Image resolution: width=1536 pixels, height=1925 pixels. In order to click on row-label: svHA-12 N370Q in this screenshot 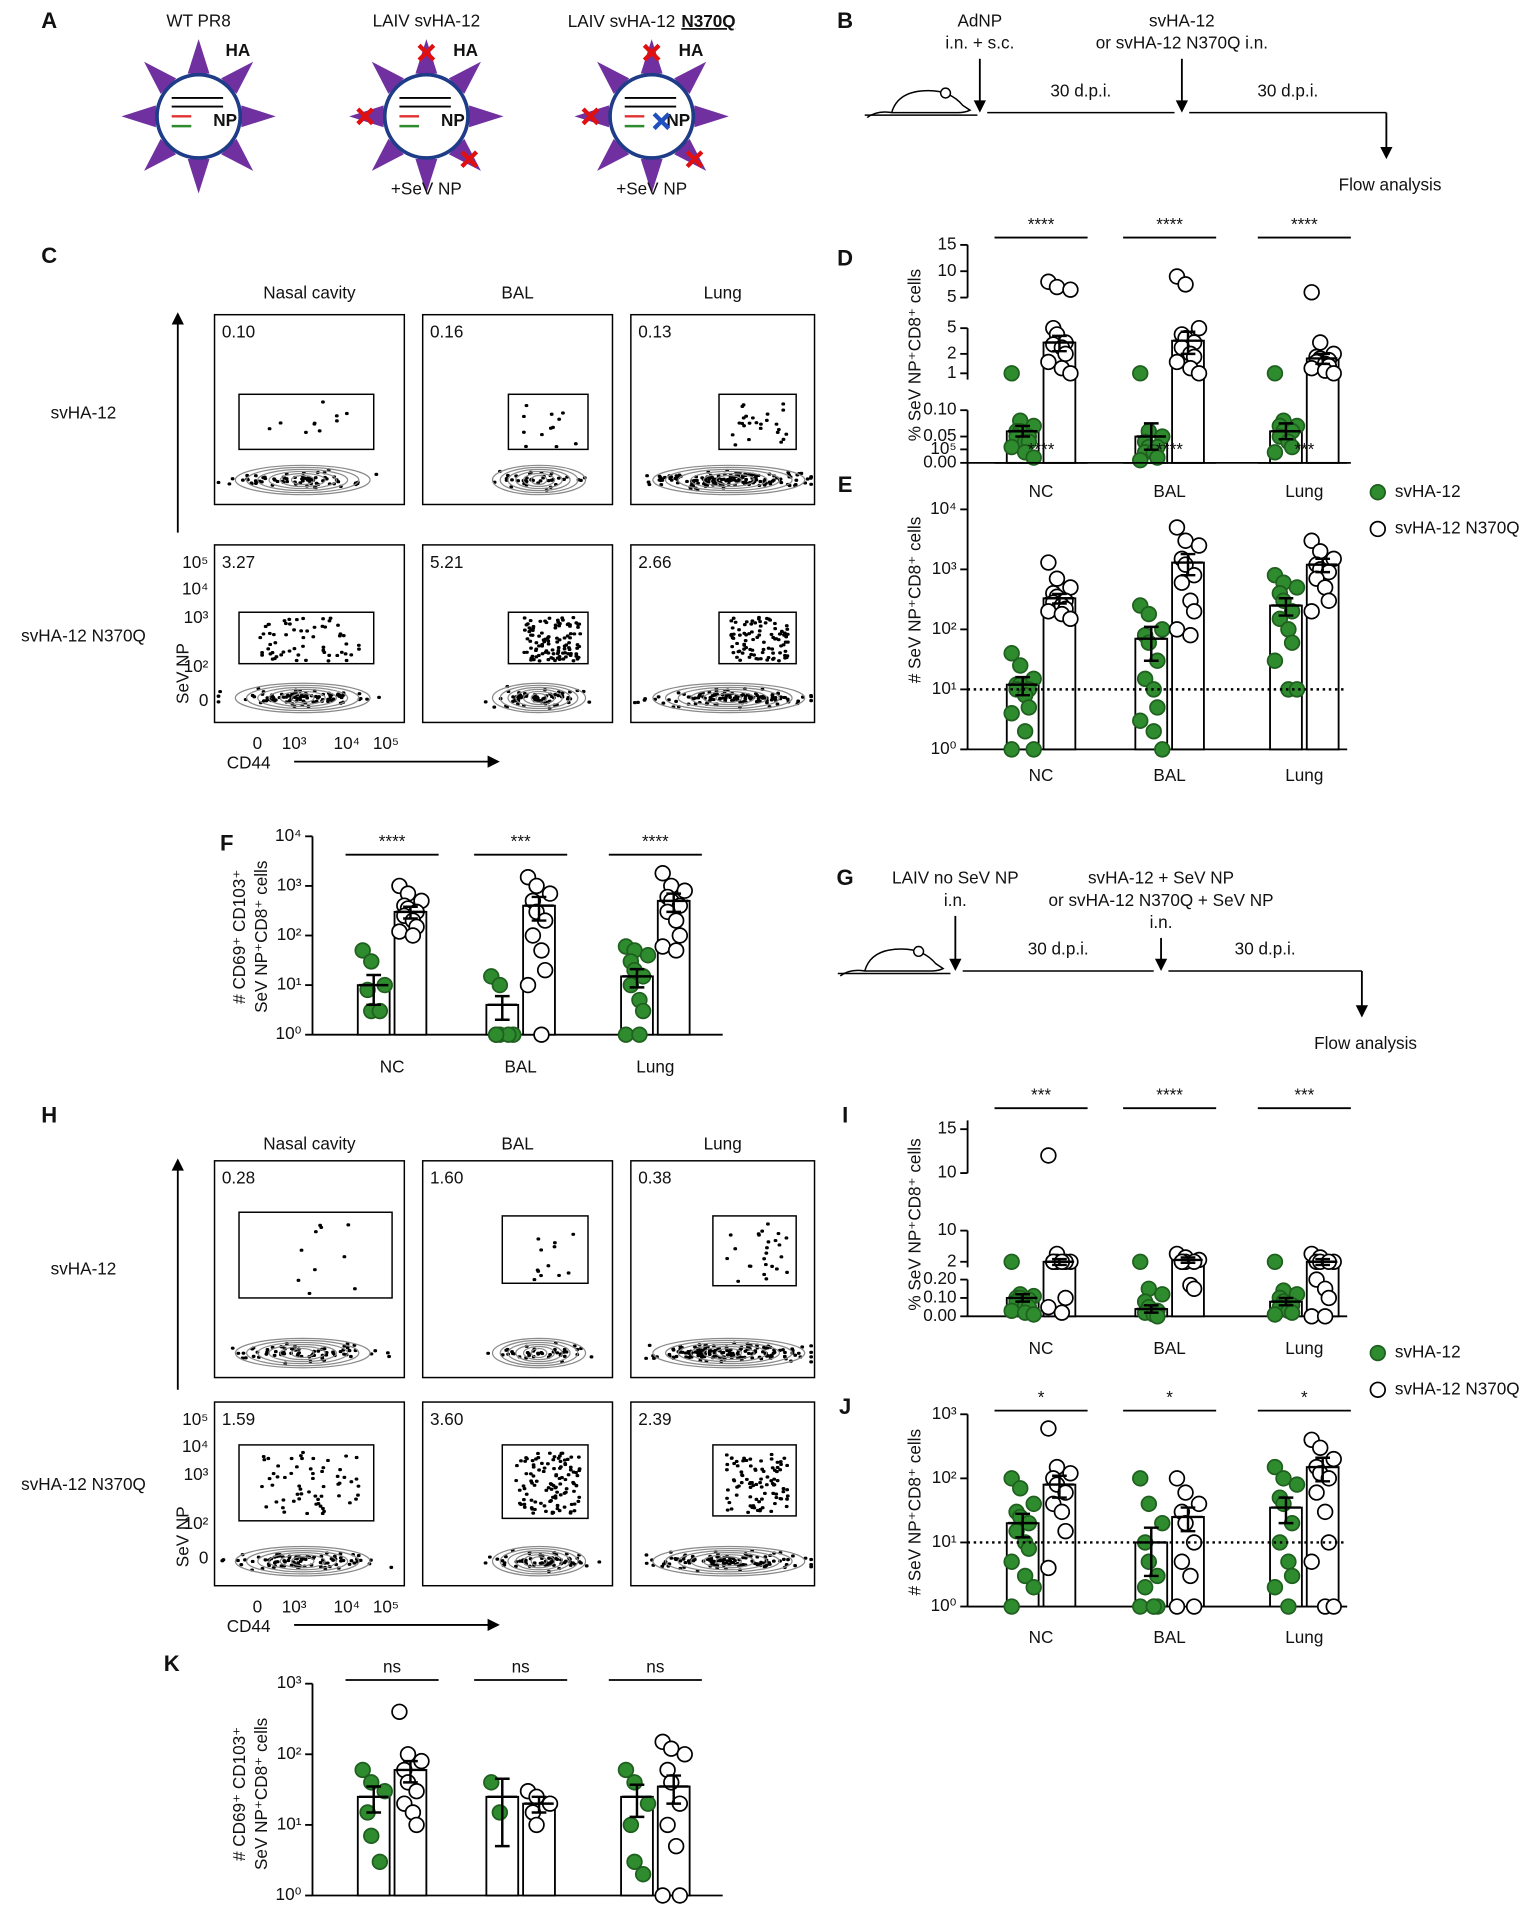, I will do `click(83, 635)`.